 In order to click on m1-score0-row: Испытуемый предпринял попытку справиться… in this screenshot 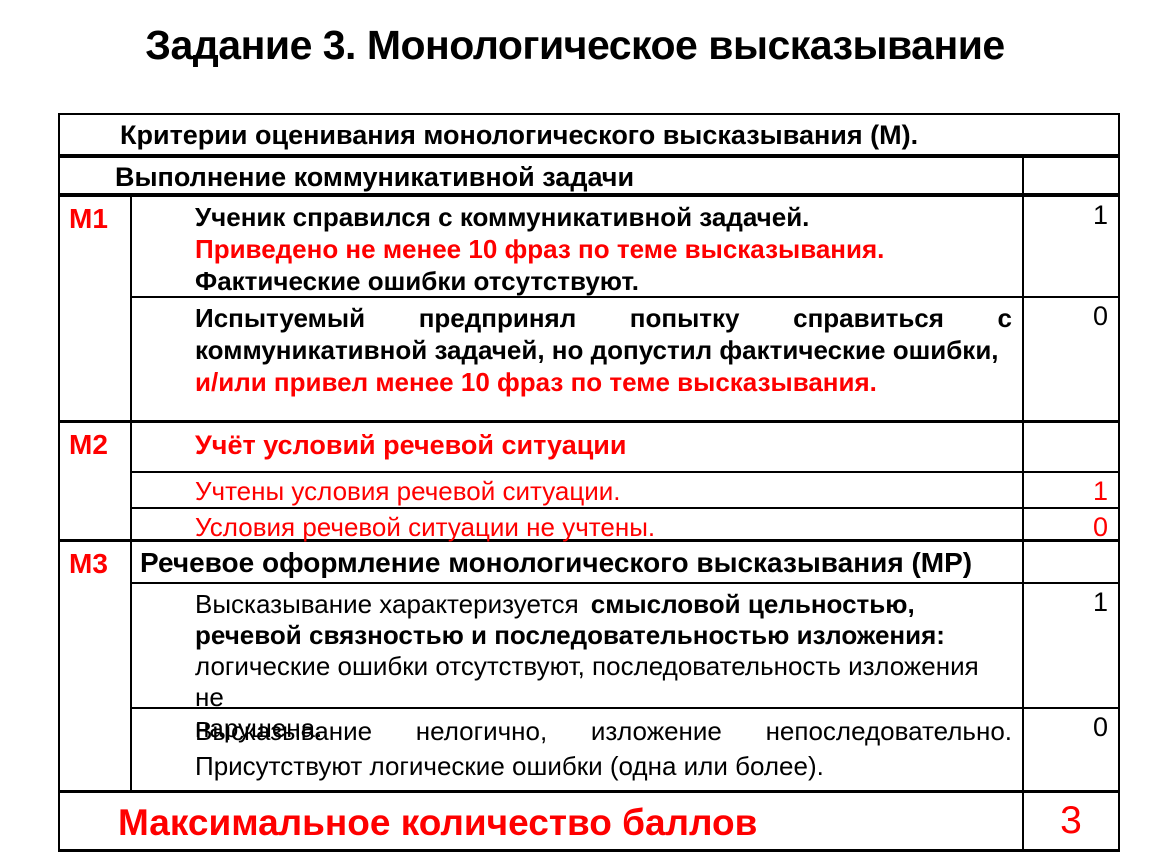, I will do `click(625, 359)`.